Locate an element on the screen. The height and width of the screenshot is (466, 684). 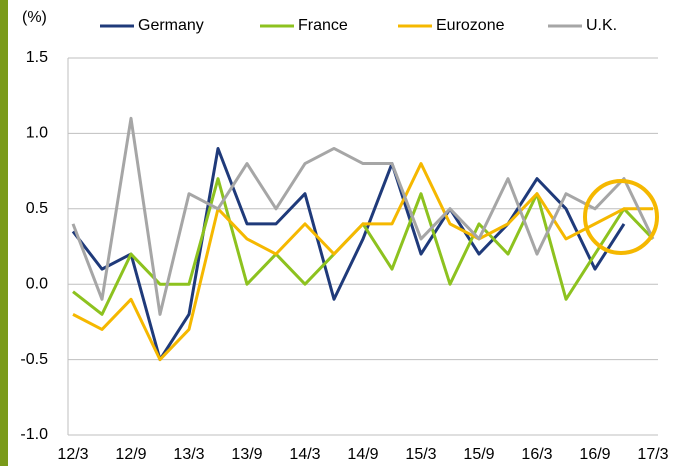
highlight-circle is located at coordinates (621, 217).